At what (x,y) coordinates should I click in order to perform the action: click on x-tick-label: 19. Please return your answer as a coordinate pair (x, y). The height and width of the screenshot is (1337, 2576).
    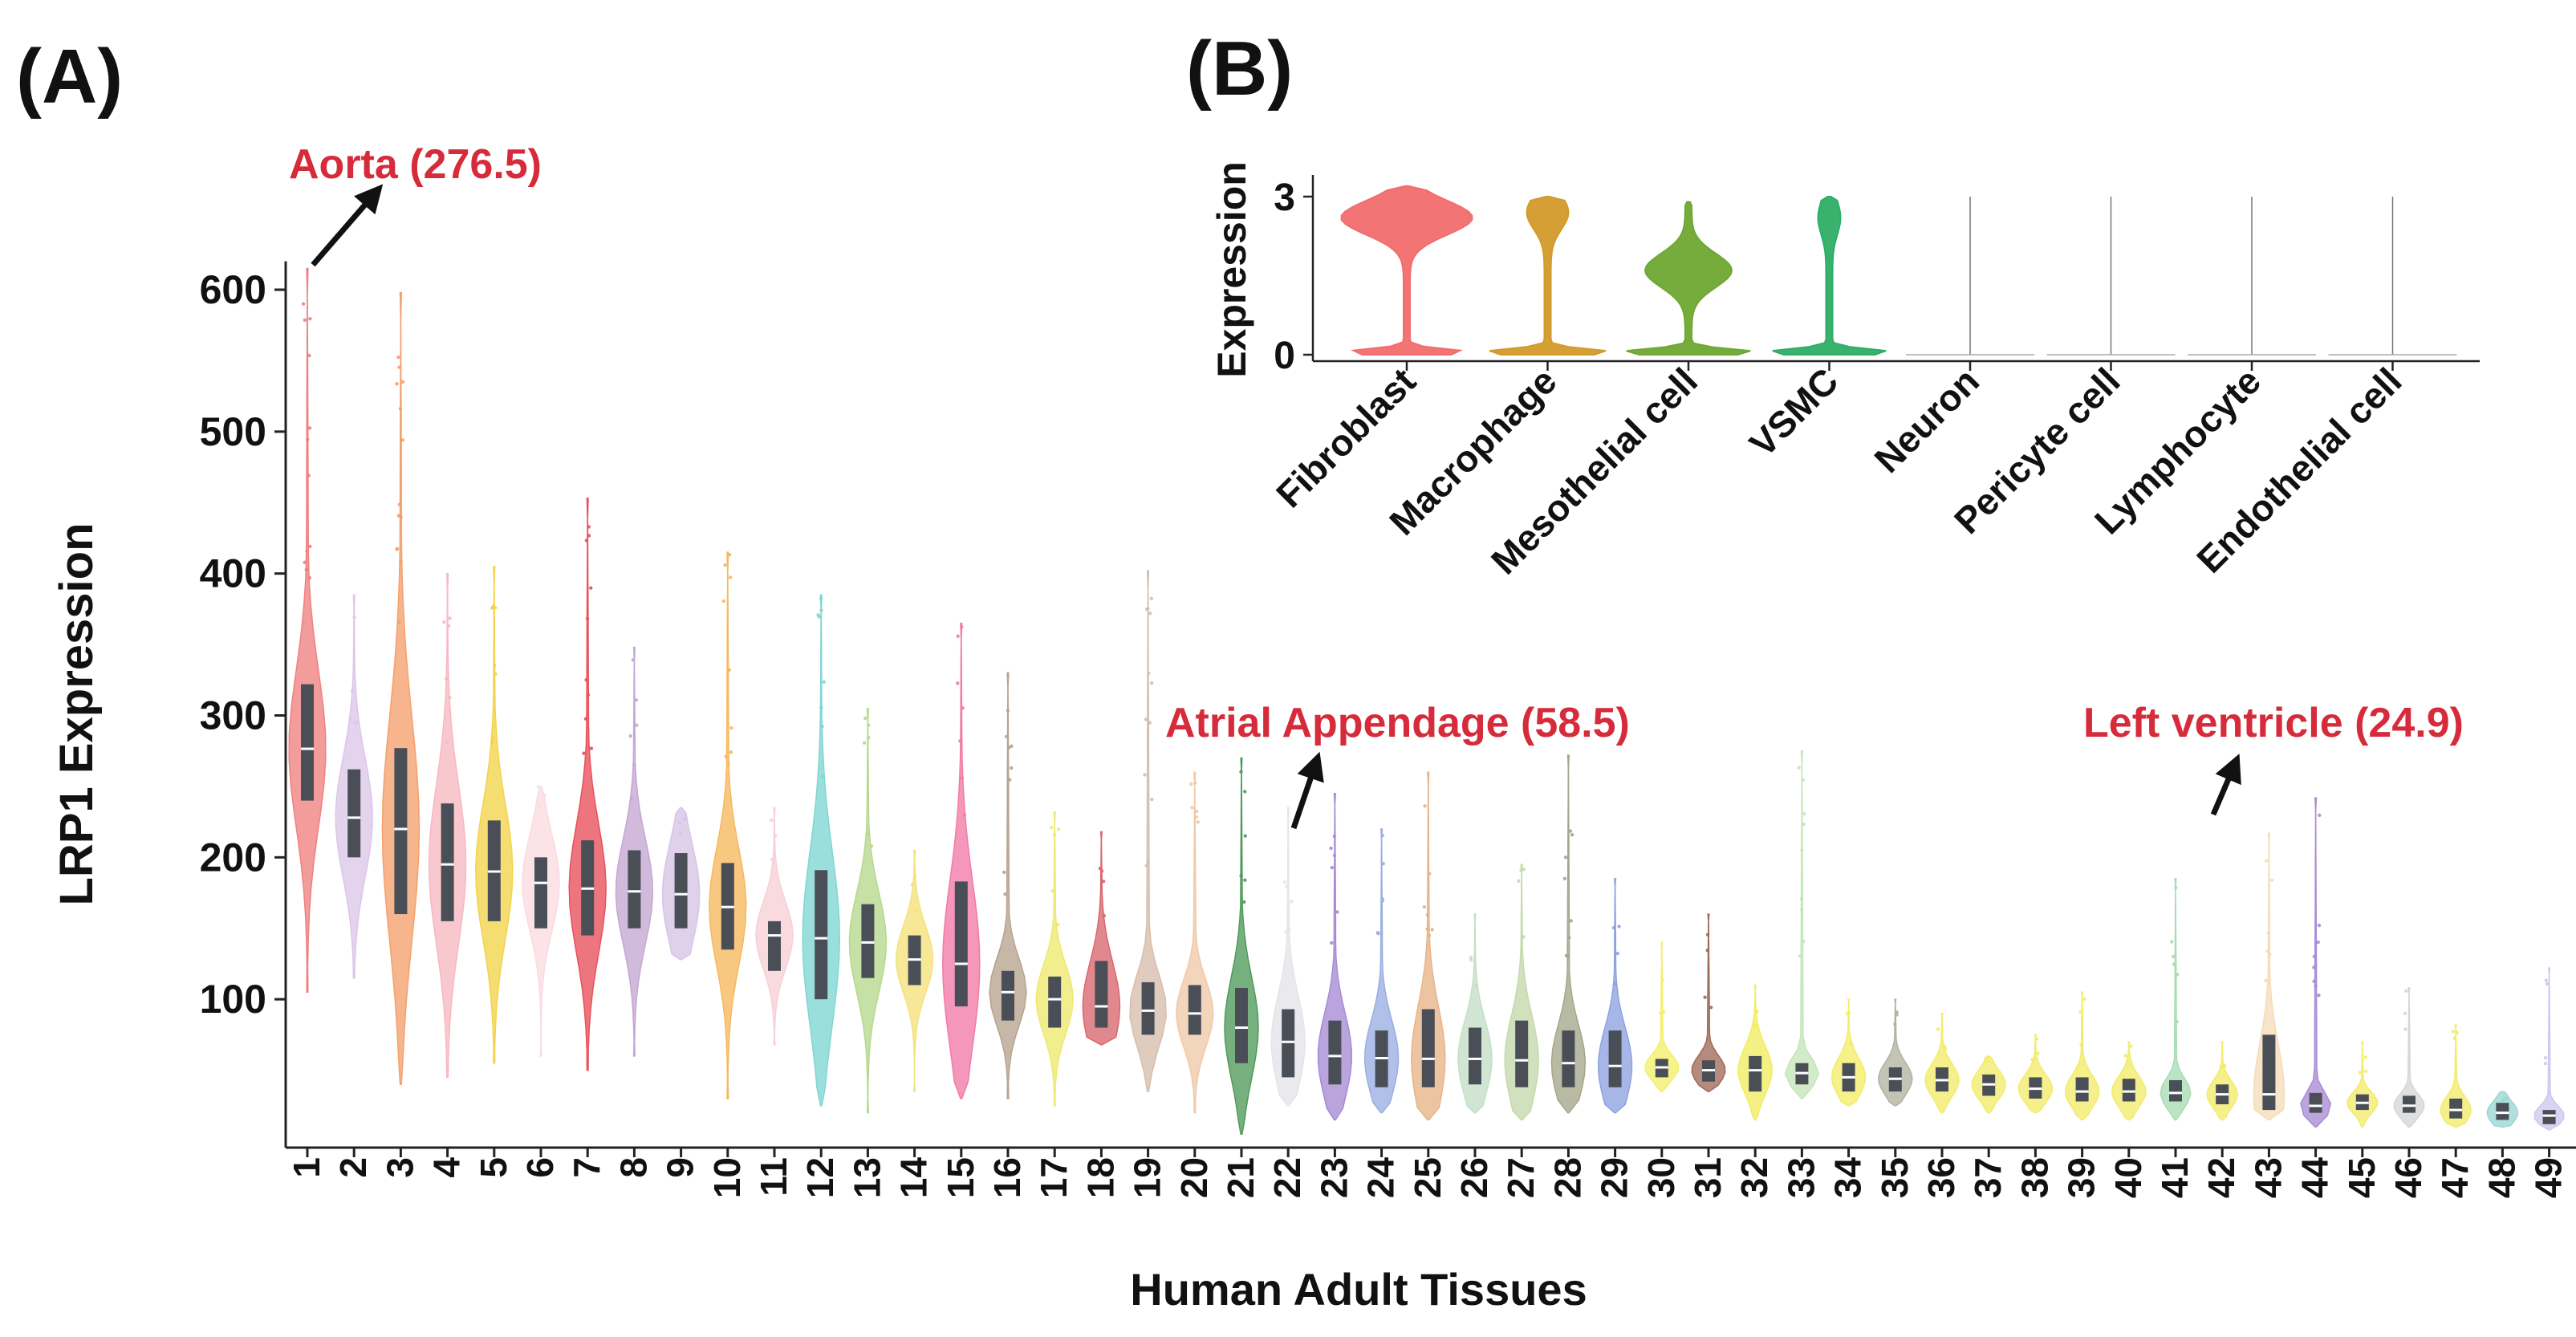
    Looking at the image, I should click on (1148, 1178).